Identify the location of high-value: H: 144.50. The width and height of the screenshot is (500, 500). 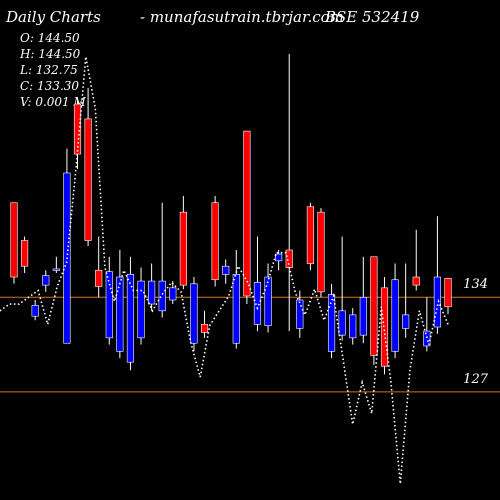
(50, 54).